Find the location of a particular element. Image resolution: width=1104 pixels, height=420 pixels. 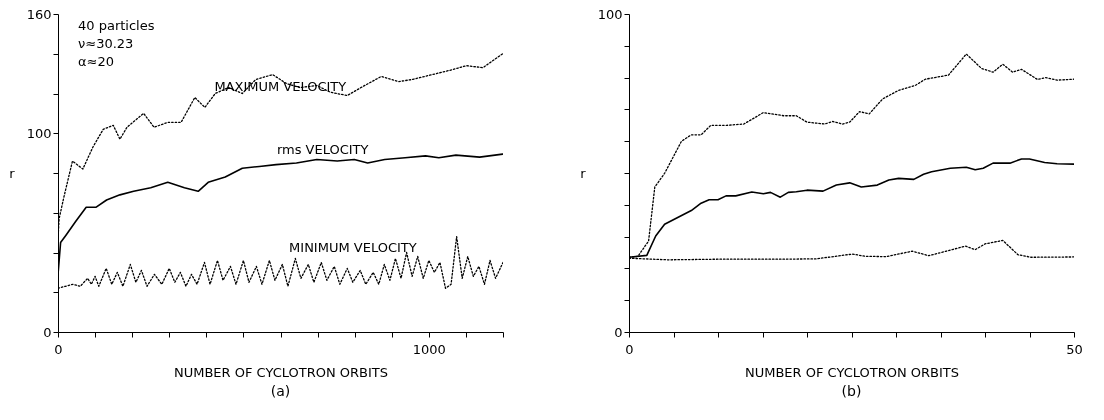

annotation: ν≈30.23 is located at coordinates (106, 43).